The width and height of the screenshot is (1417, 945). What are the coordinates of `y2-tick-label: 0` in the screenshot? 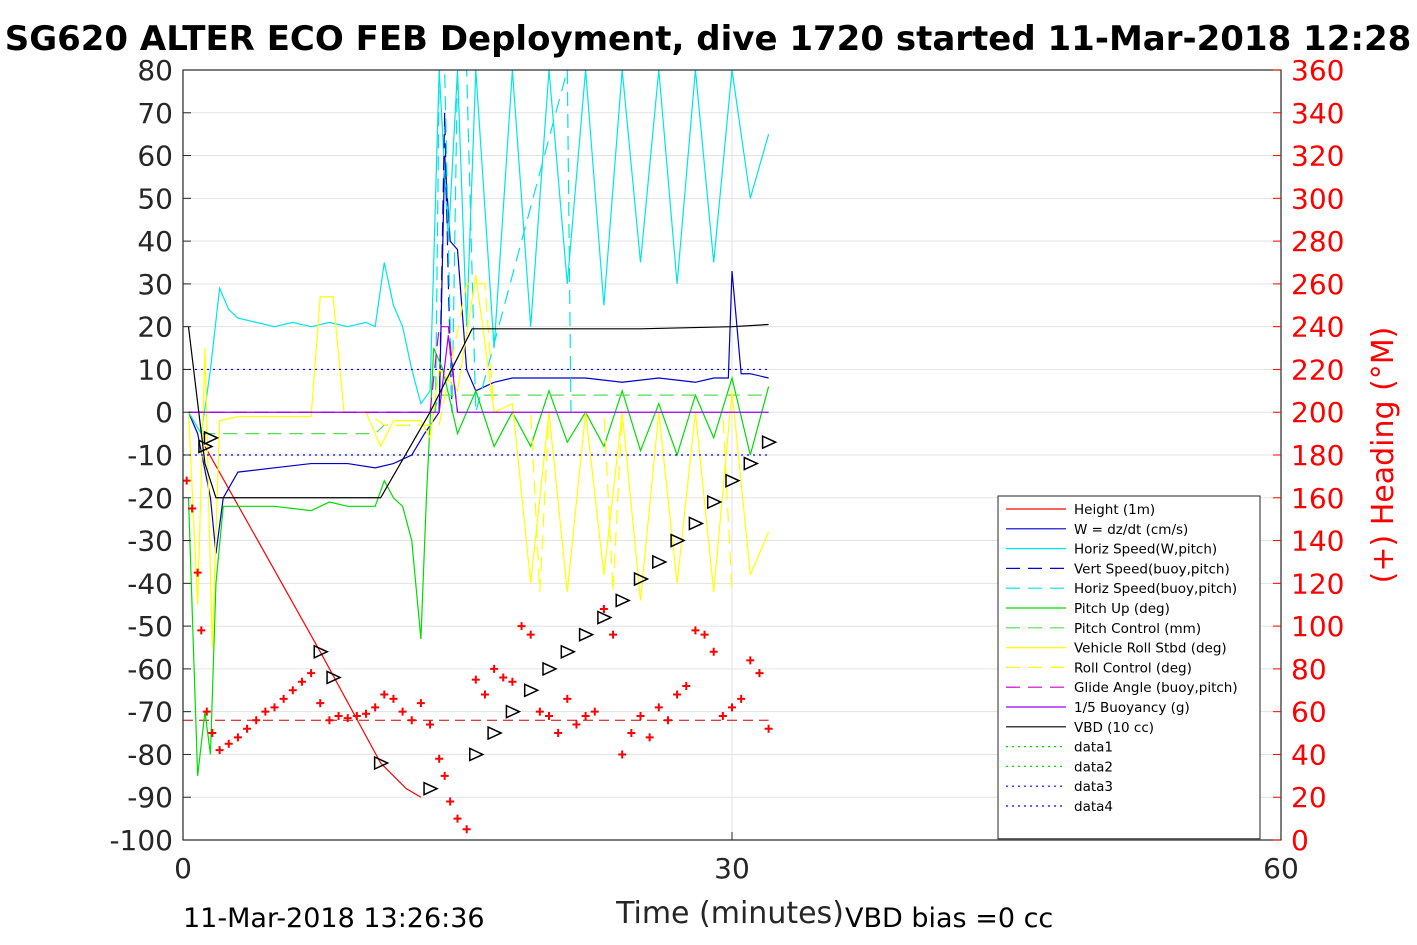 It's located at (1300, 840).